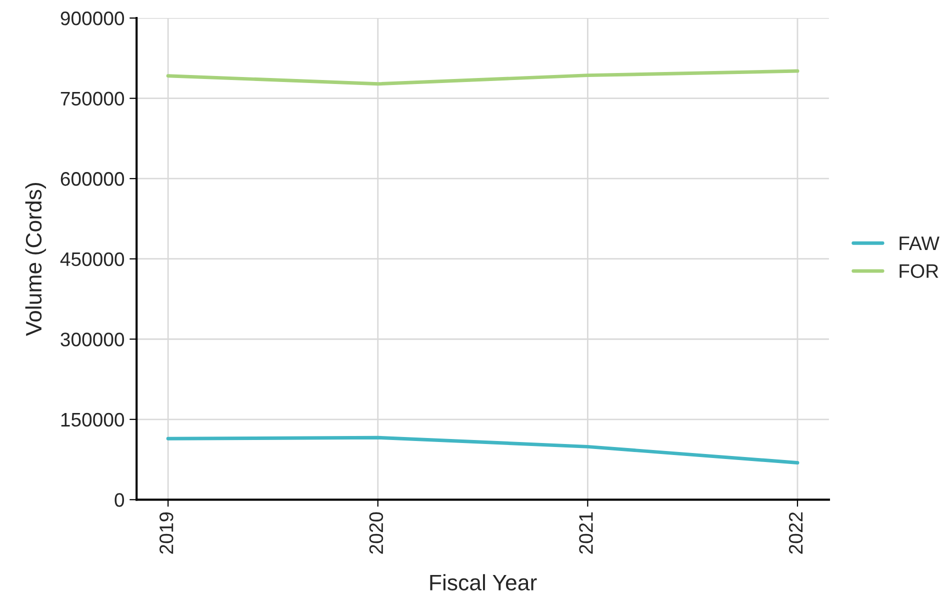 The height and width of the screenshot is (602, 942). What do you see at coordinates (92, 19) in the screenshot?
I see `y-tick-label: 900000` at bounding box center [92, 19].